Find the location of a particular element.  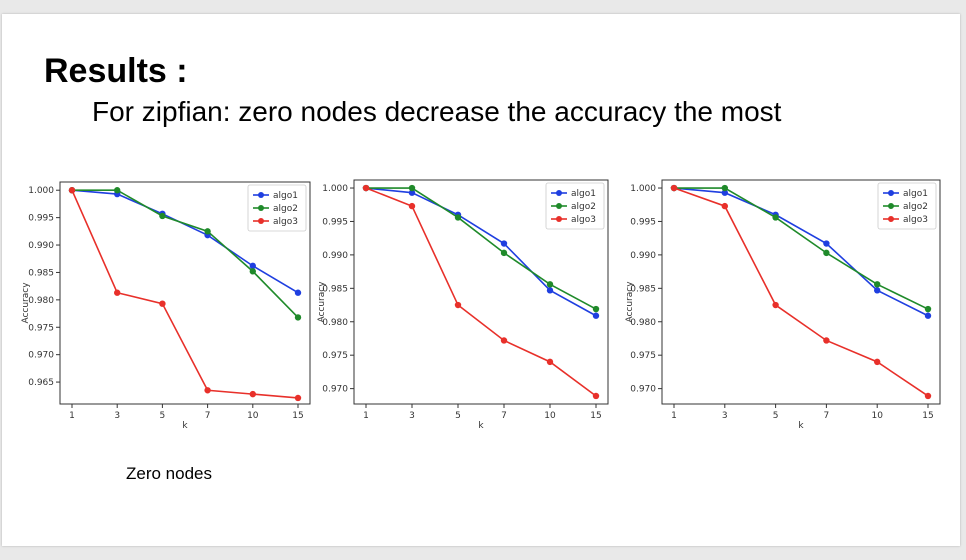

series-line-algo2 is located at coordinates (185, 253).